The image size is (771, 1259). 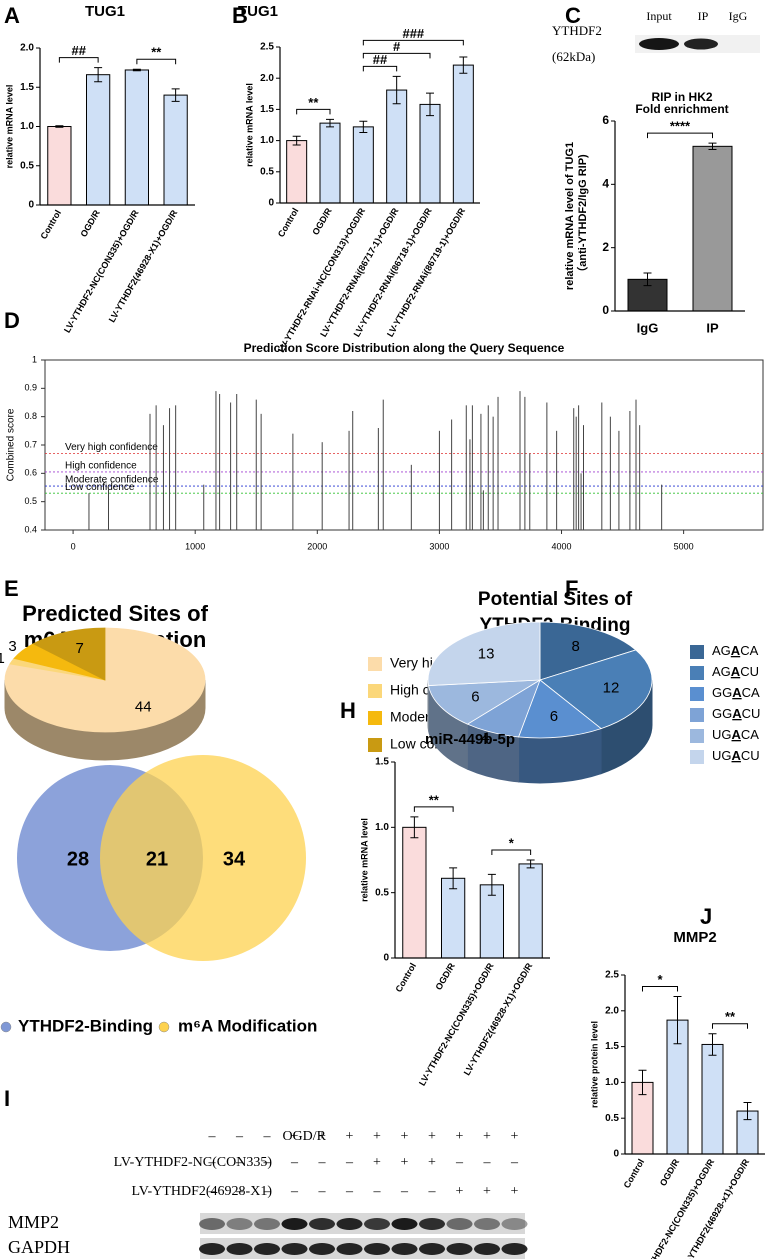 I want to click on panel-label: D, so click(x=12, y=320).